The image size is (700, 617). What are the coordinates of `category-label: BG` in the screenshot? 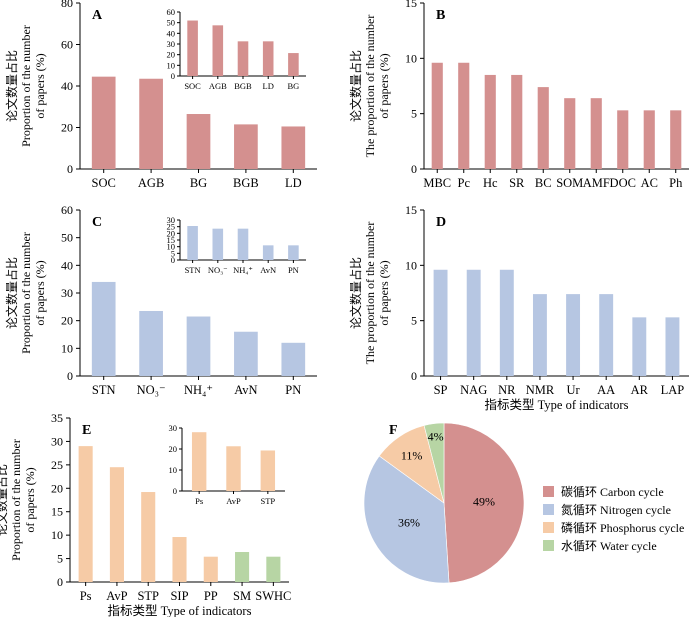 It's located at (198, 183).